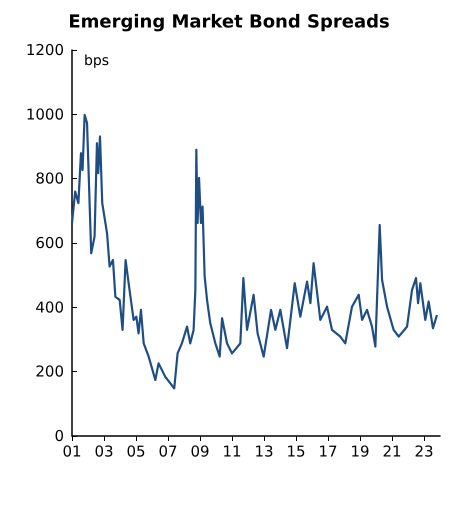  I want to click on x-tick-label: 15, so click(296, 451).